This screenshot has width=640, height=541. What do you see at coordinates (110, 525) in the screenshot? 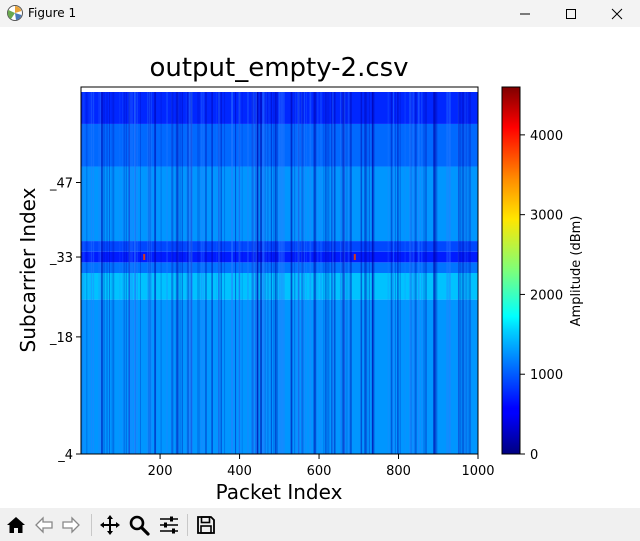
I see `pan-button` at bounding box center [110, 525].